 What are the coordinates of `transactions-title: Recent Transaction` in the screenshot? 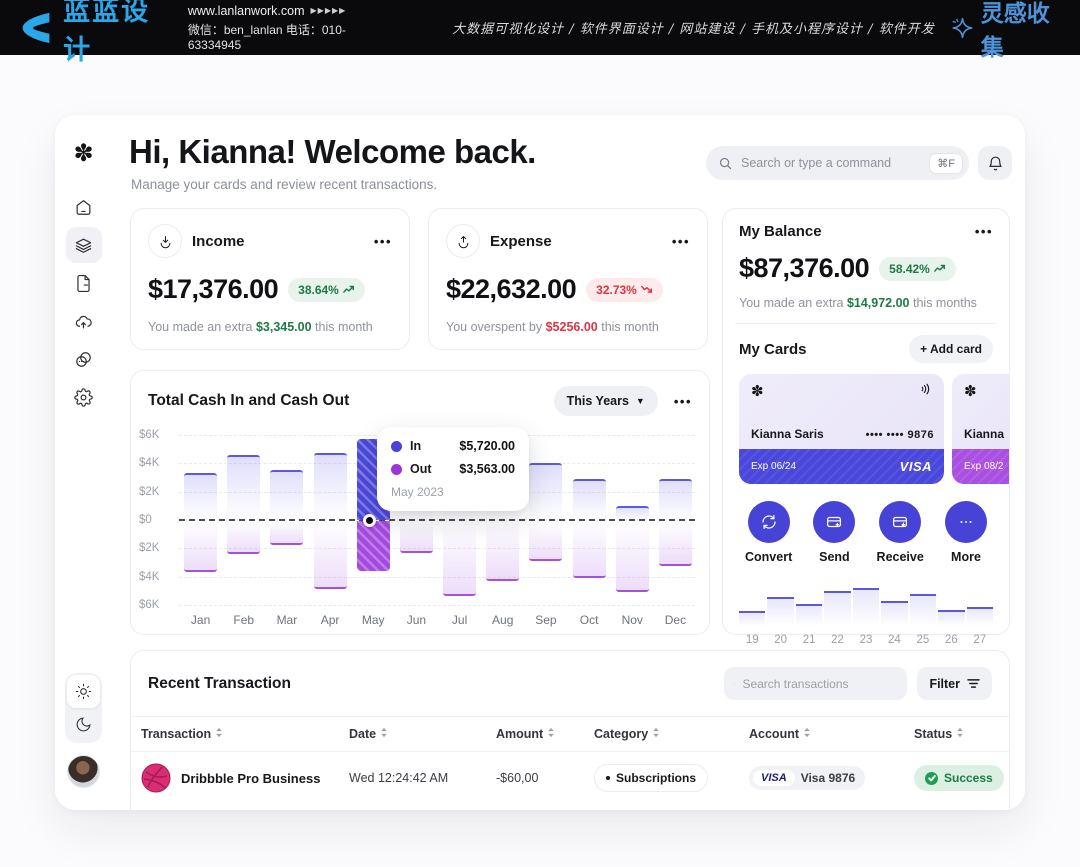 It's located at (219, 683).